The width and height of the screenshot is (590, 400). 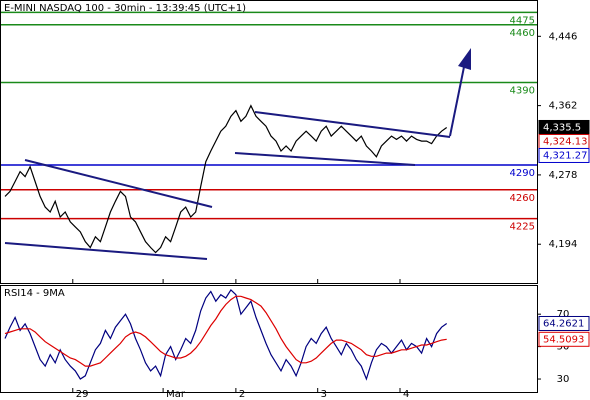 What do you see at coordinates (565, 141) in the screenshot?
I see `value-tag-label: 4,324.13` at bounding box center [565, 141].